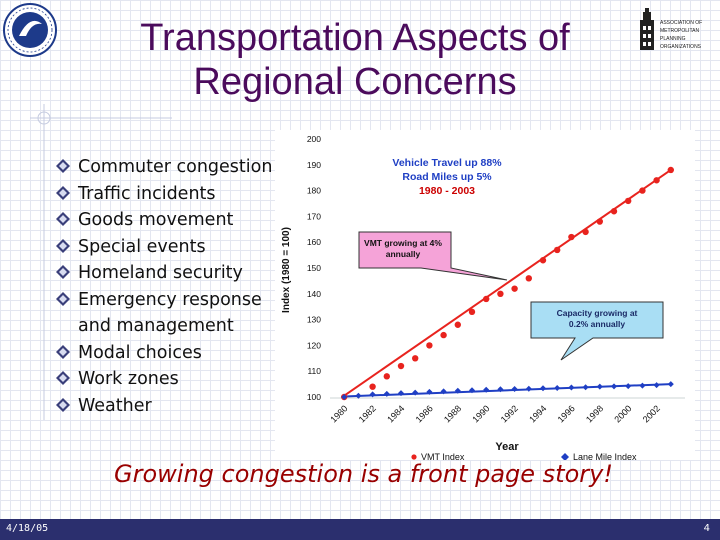 The image size is (720, 540). I want to click on x-axis-label: Year, so click(507, 447).